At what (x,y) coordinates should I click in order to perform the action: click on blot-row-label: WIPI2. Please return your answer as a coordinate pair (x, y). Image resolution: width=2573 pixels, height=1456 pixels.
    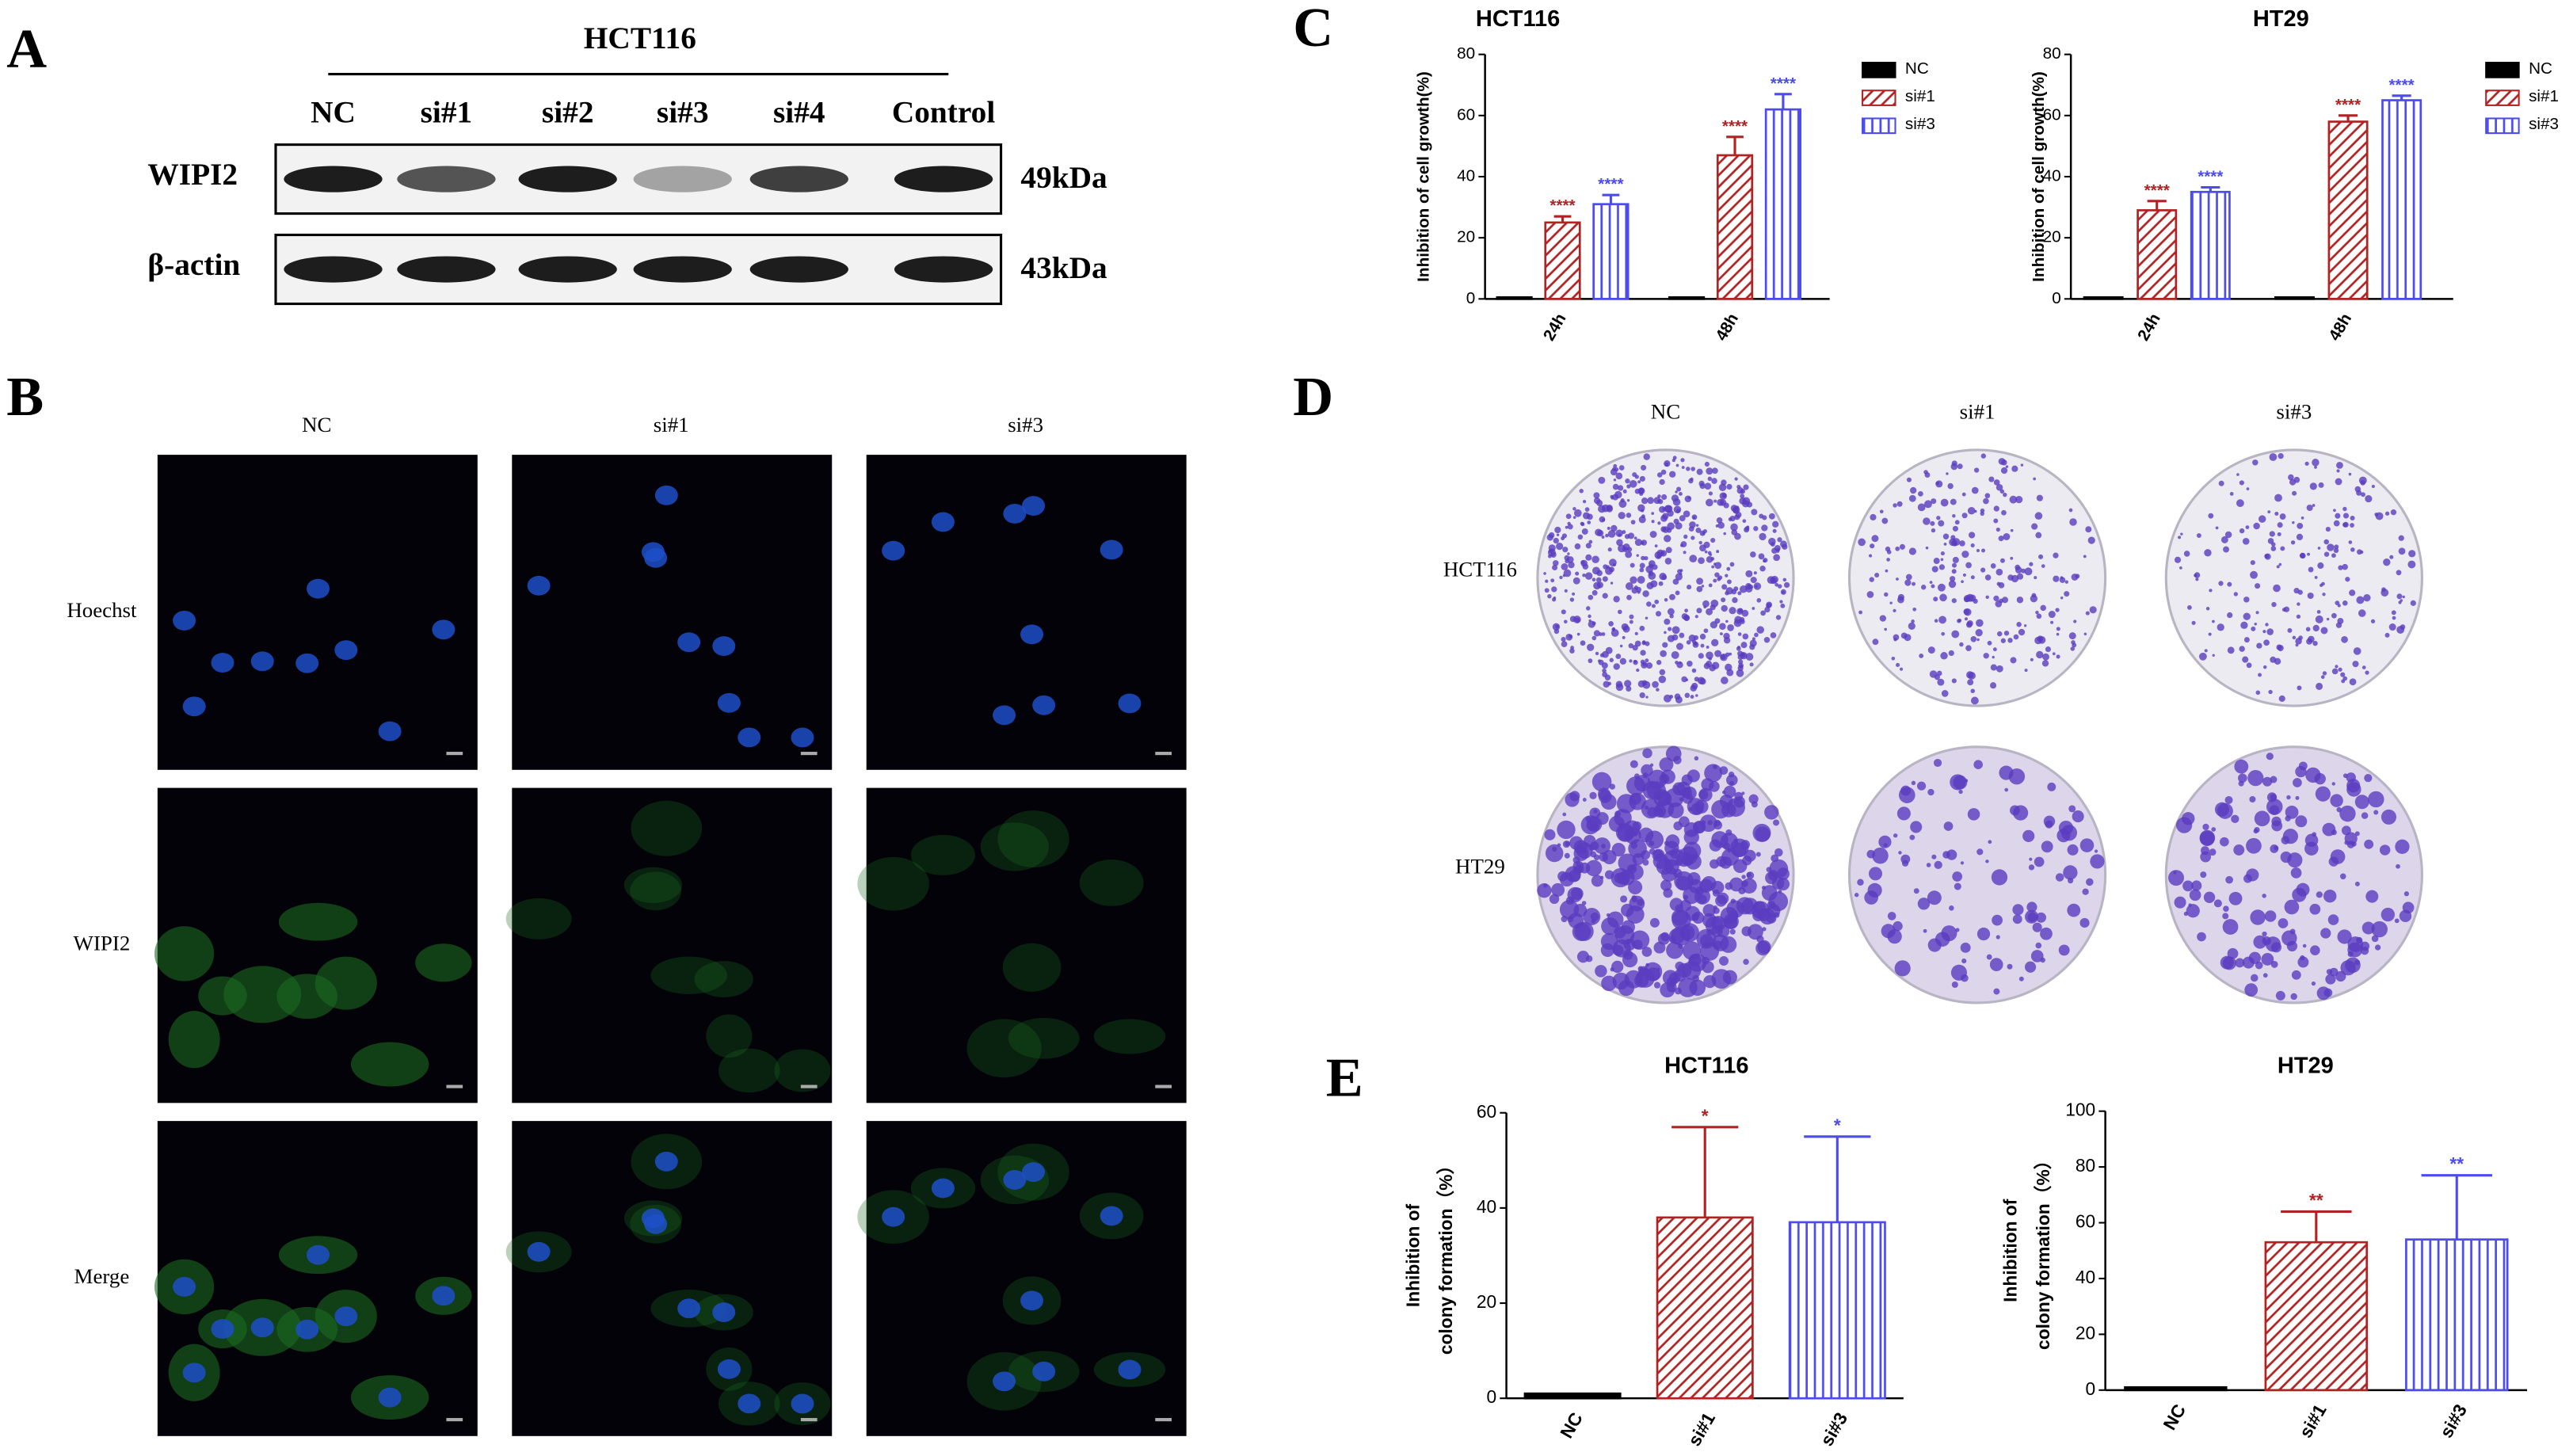
    Looking at the image, I should click on (192, 174).